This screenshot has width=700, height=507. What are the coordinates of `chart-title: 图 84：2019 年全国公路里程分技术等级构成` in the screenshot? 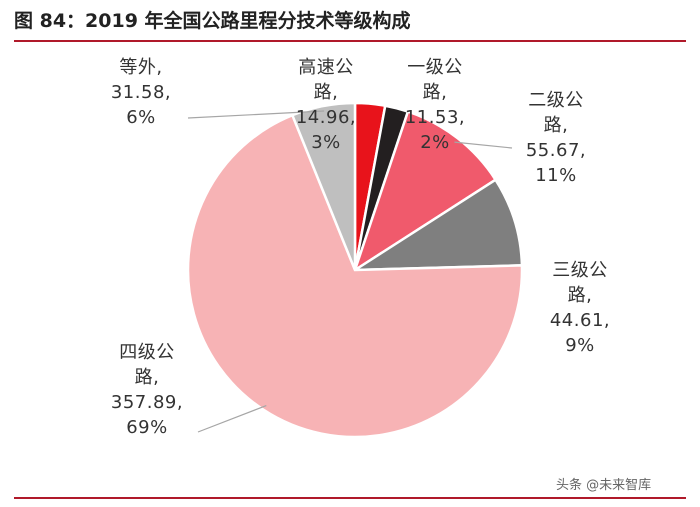 It's located at (212, 21).